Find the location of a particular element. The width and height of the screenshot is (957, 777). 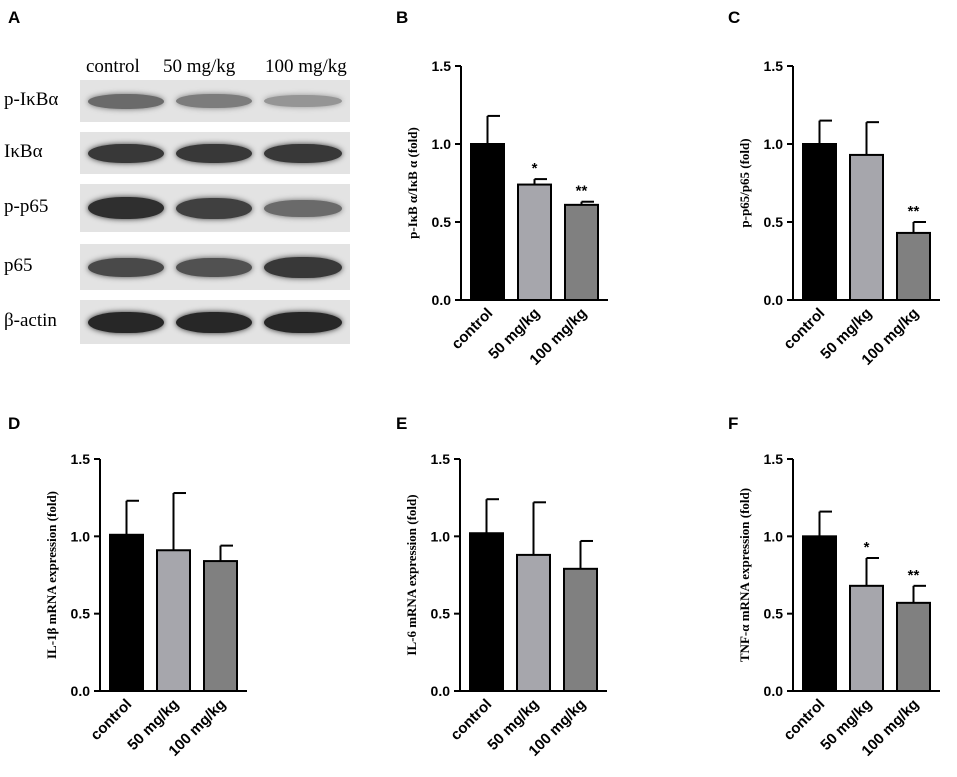

blot-row-label: p-p65 is located at coordinates (26, 206).